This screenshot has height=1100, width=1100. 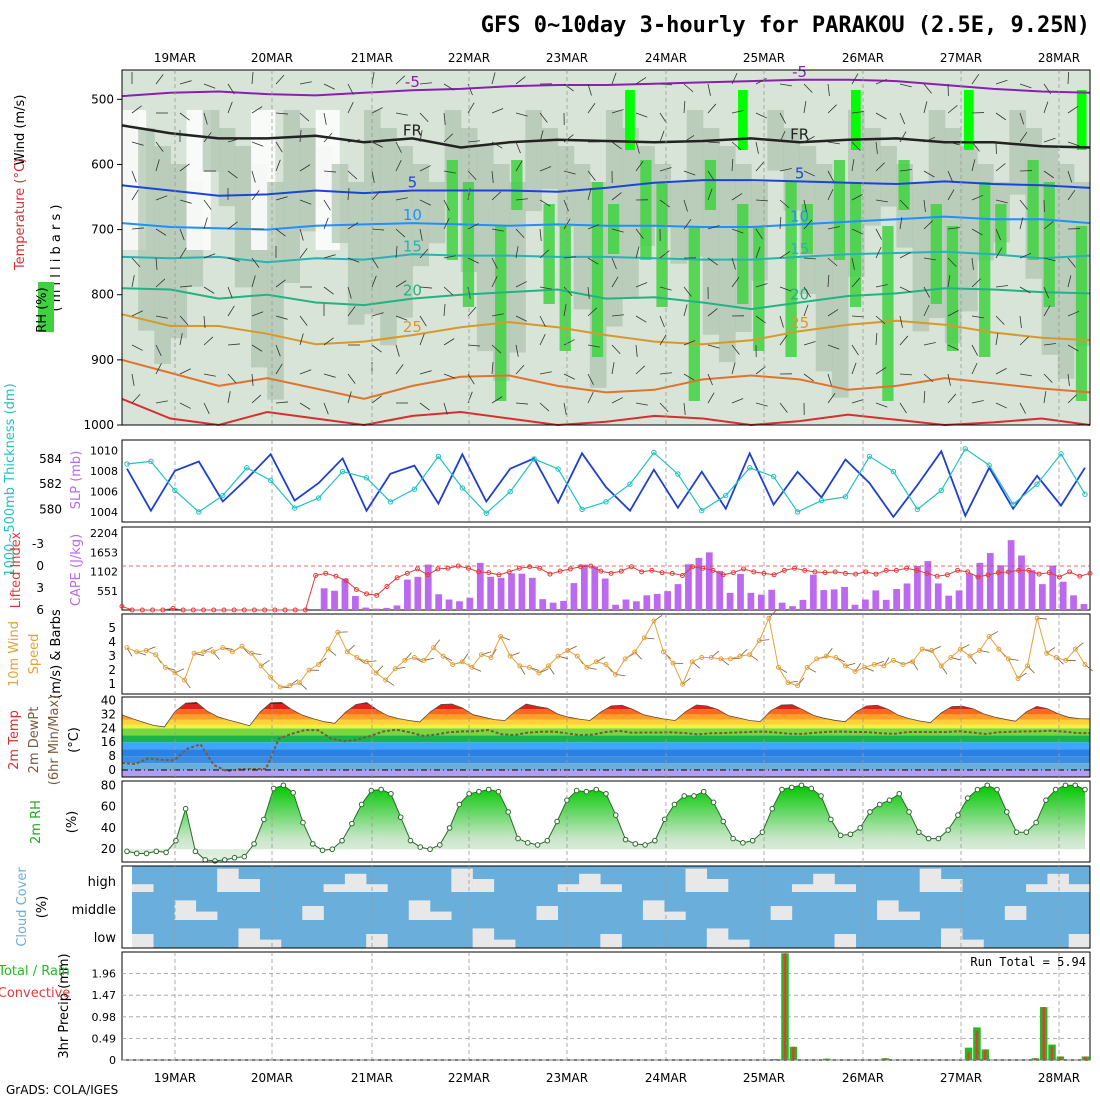 What do you see at coordinates (34, 654) in the screenshot?
I see `side-label-wind10m-speed: Speed` at bounding box center [34, 654].